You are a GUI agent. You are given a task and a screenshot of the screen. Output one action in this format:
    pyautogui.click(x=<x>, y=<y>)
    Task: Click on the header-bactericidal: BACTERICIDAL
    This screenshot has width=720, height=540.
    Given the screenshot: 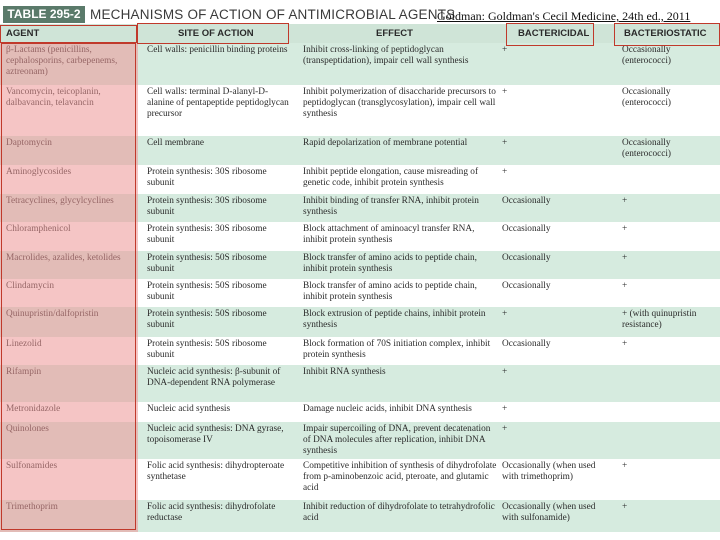 What is the action you would take?
    pyautogui.click(x=554, y=33)
    